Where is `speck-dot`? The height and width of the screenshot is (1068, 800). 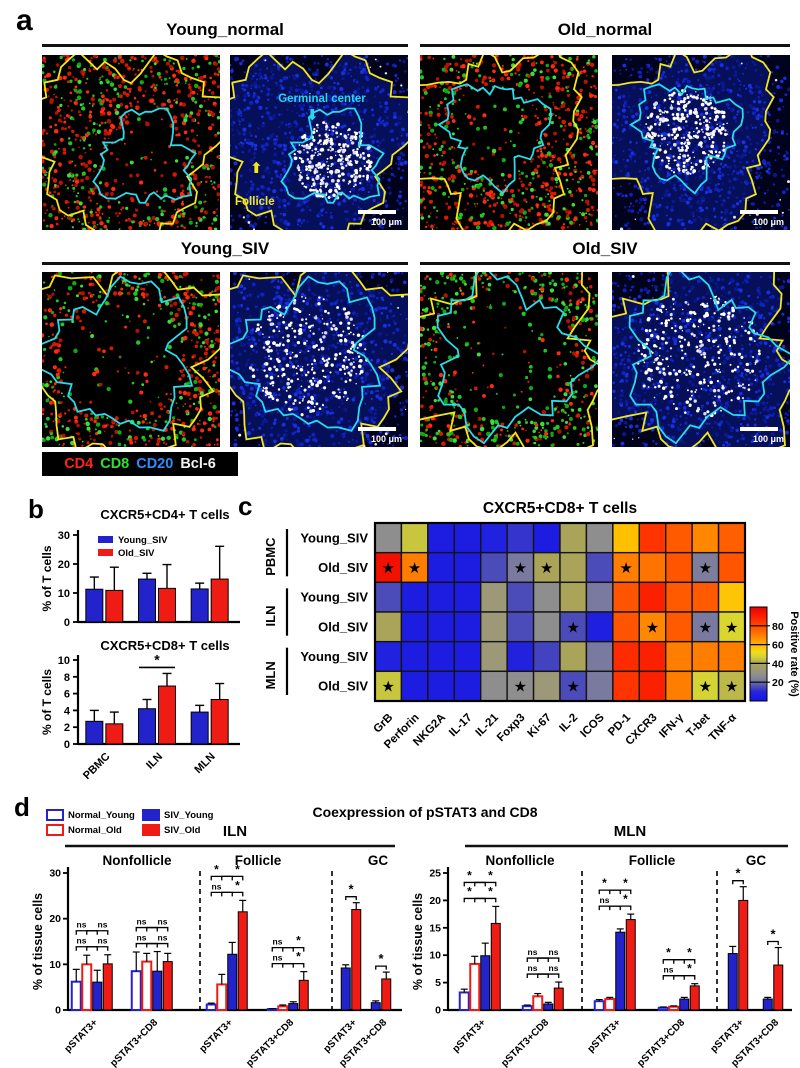
speck-dot is located at coordinates (788, 182).